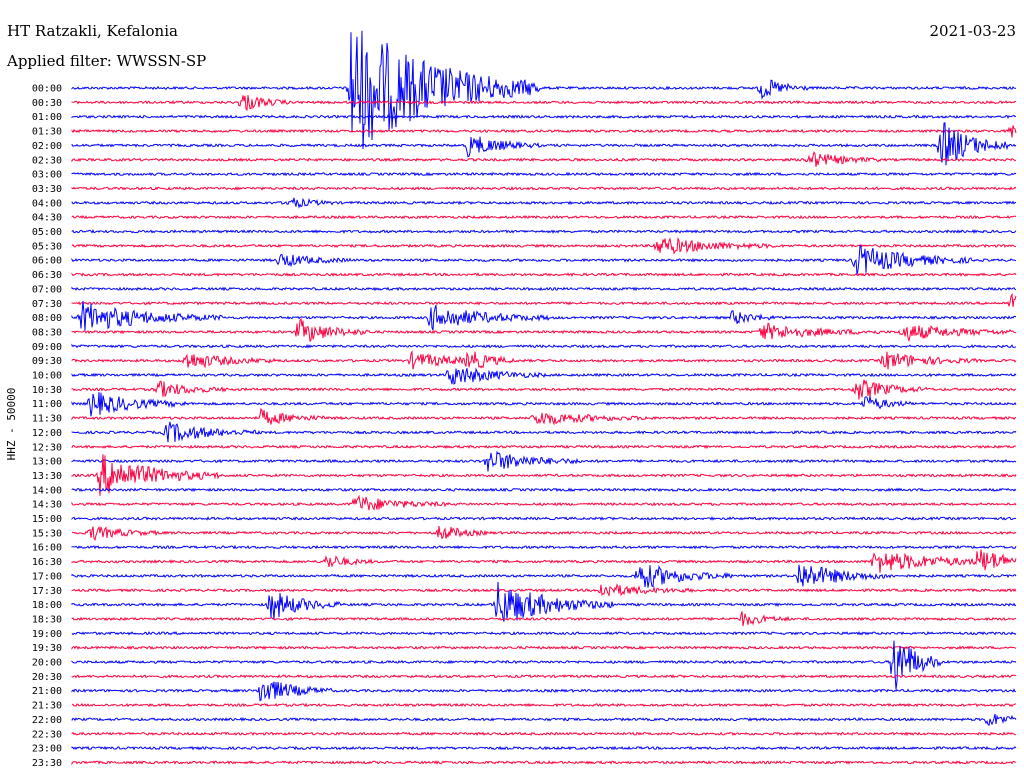  What do you see at coordinates (47, 89) in the screenshot?
I see `tick-label: 00:00` at bounding box center [47, 89].